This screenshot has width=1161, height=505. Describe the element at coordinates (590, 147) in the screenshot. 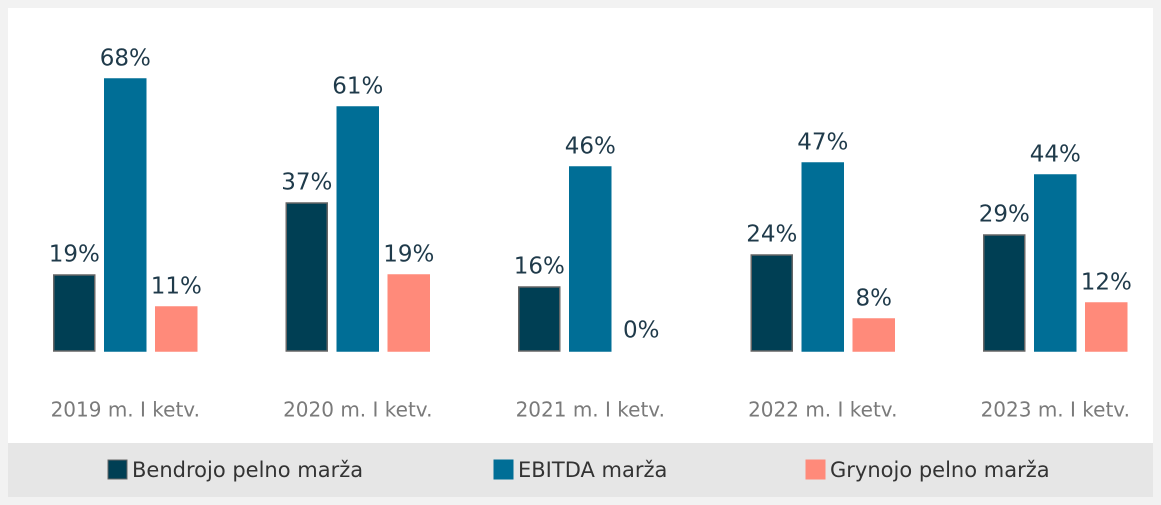

I see `data-label: 46%` at that location.